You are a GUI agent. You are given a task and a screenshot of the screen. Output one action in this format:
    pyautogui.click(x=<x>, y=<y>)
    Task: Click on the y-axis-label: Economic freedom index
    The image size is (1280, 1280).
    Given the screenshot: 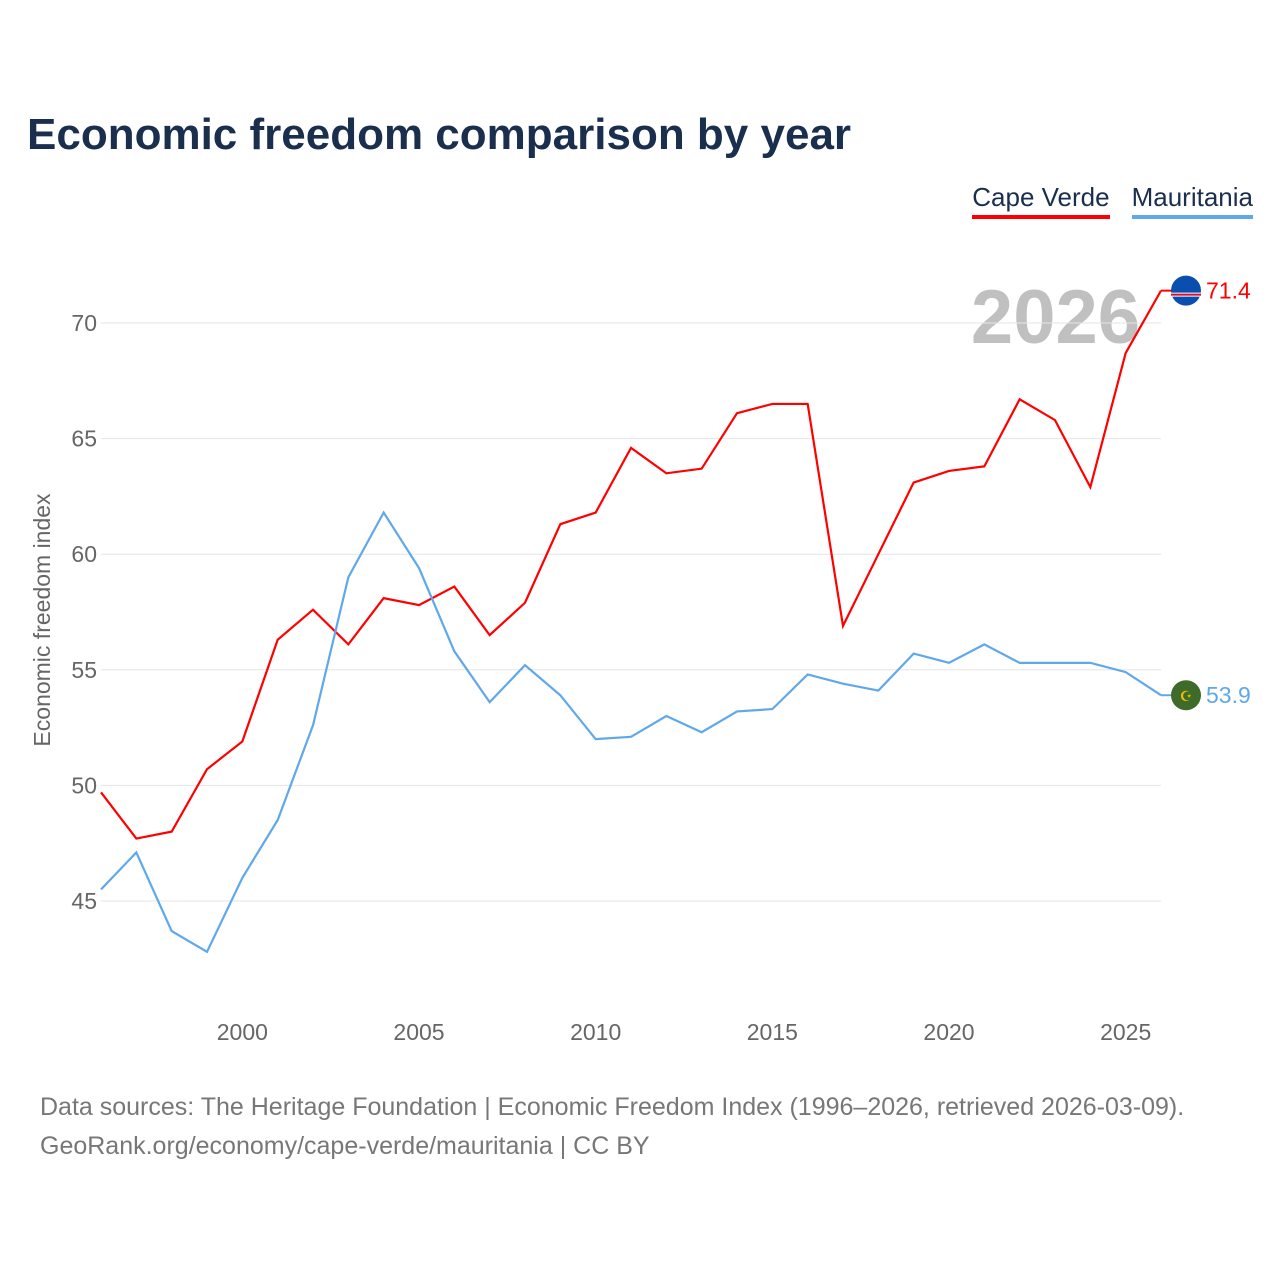 What is the action you would take?
    pyautogui.click(x=42, y=620)
    